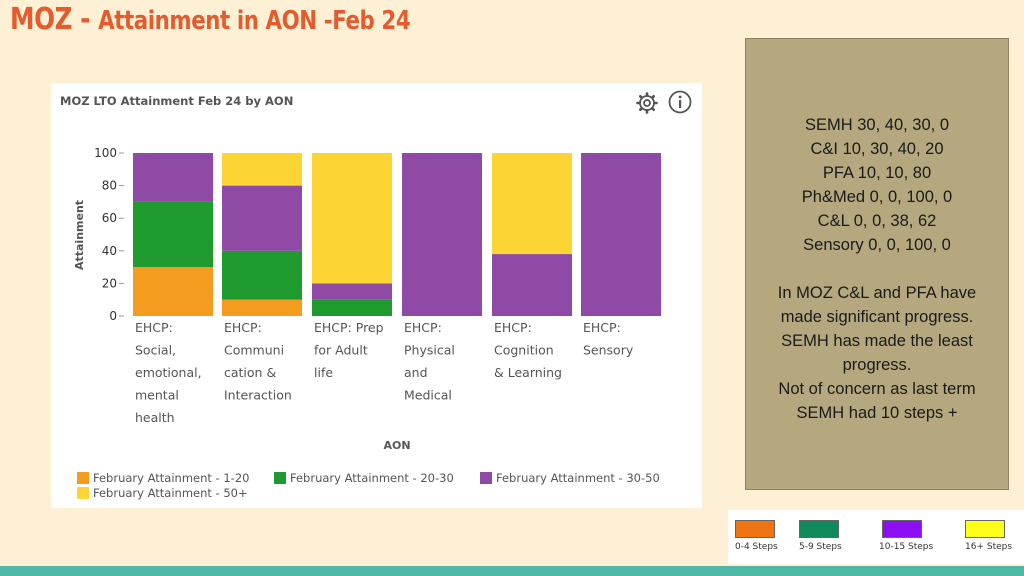  Describe the element at coordinates (680, 102) in the screenshot. I see `info-icon` at that location.